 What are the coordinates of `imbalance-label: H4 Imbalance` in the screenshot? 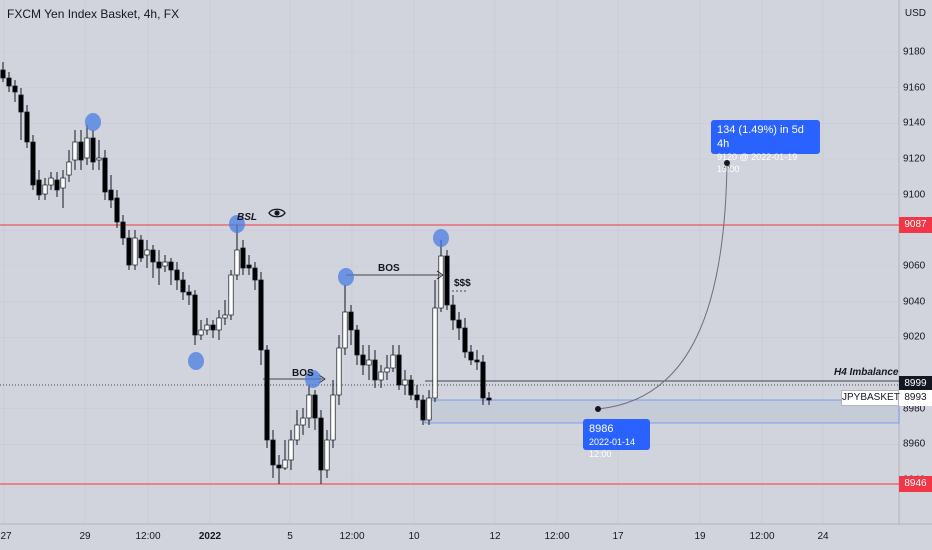 It's located at (866, 372).